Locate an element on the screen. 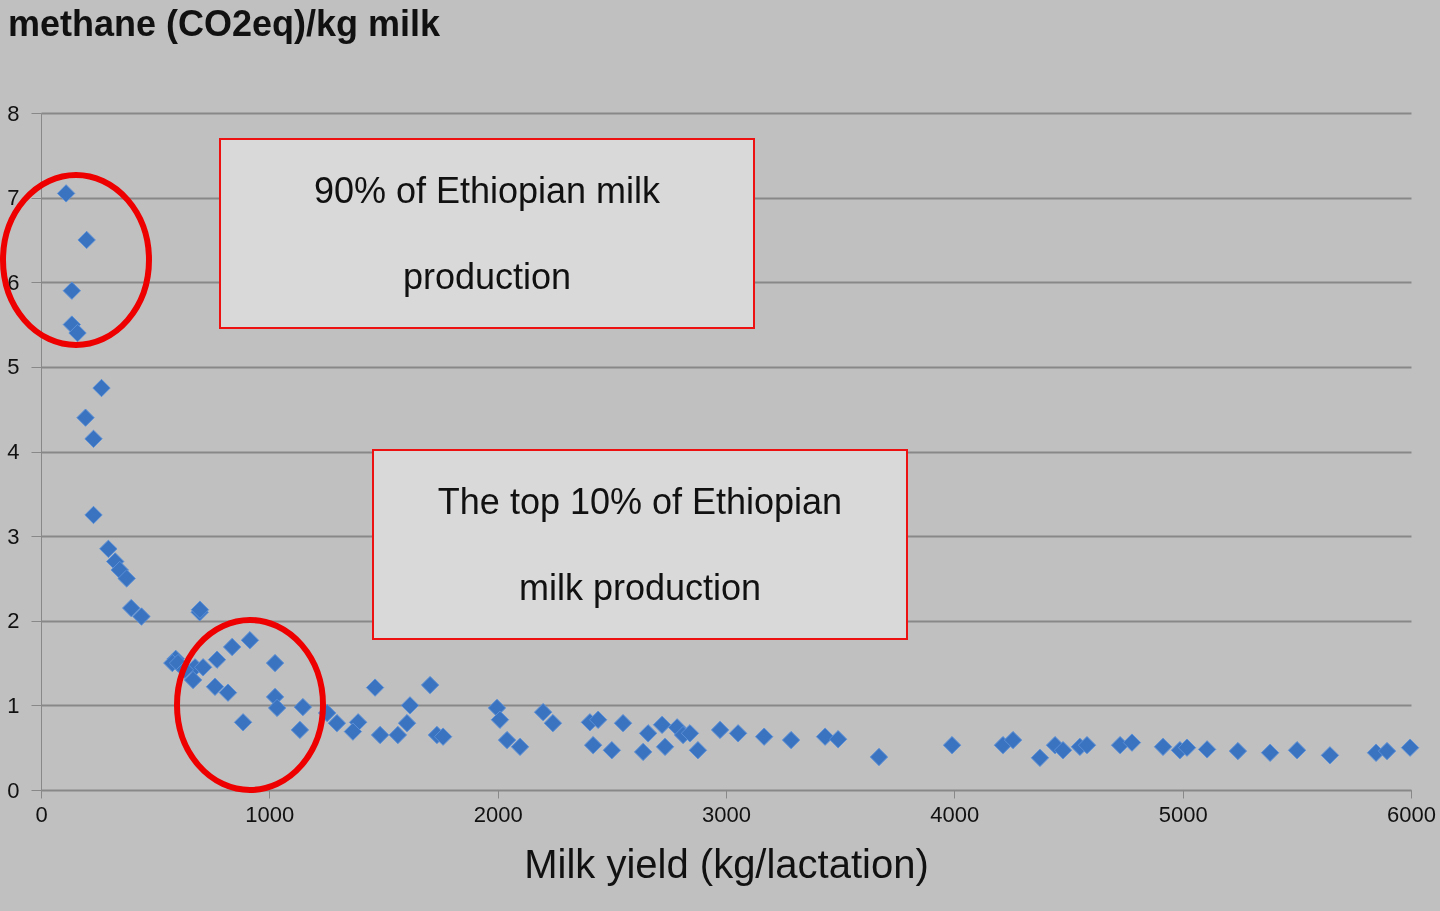  x-tick-label: 3000 is located at coordinates (726, 814).